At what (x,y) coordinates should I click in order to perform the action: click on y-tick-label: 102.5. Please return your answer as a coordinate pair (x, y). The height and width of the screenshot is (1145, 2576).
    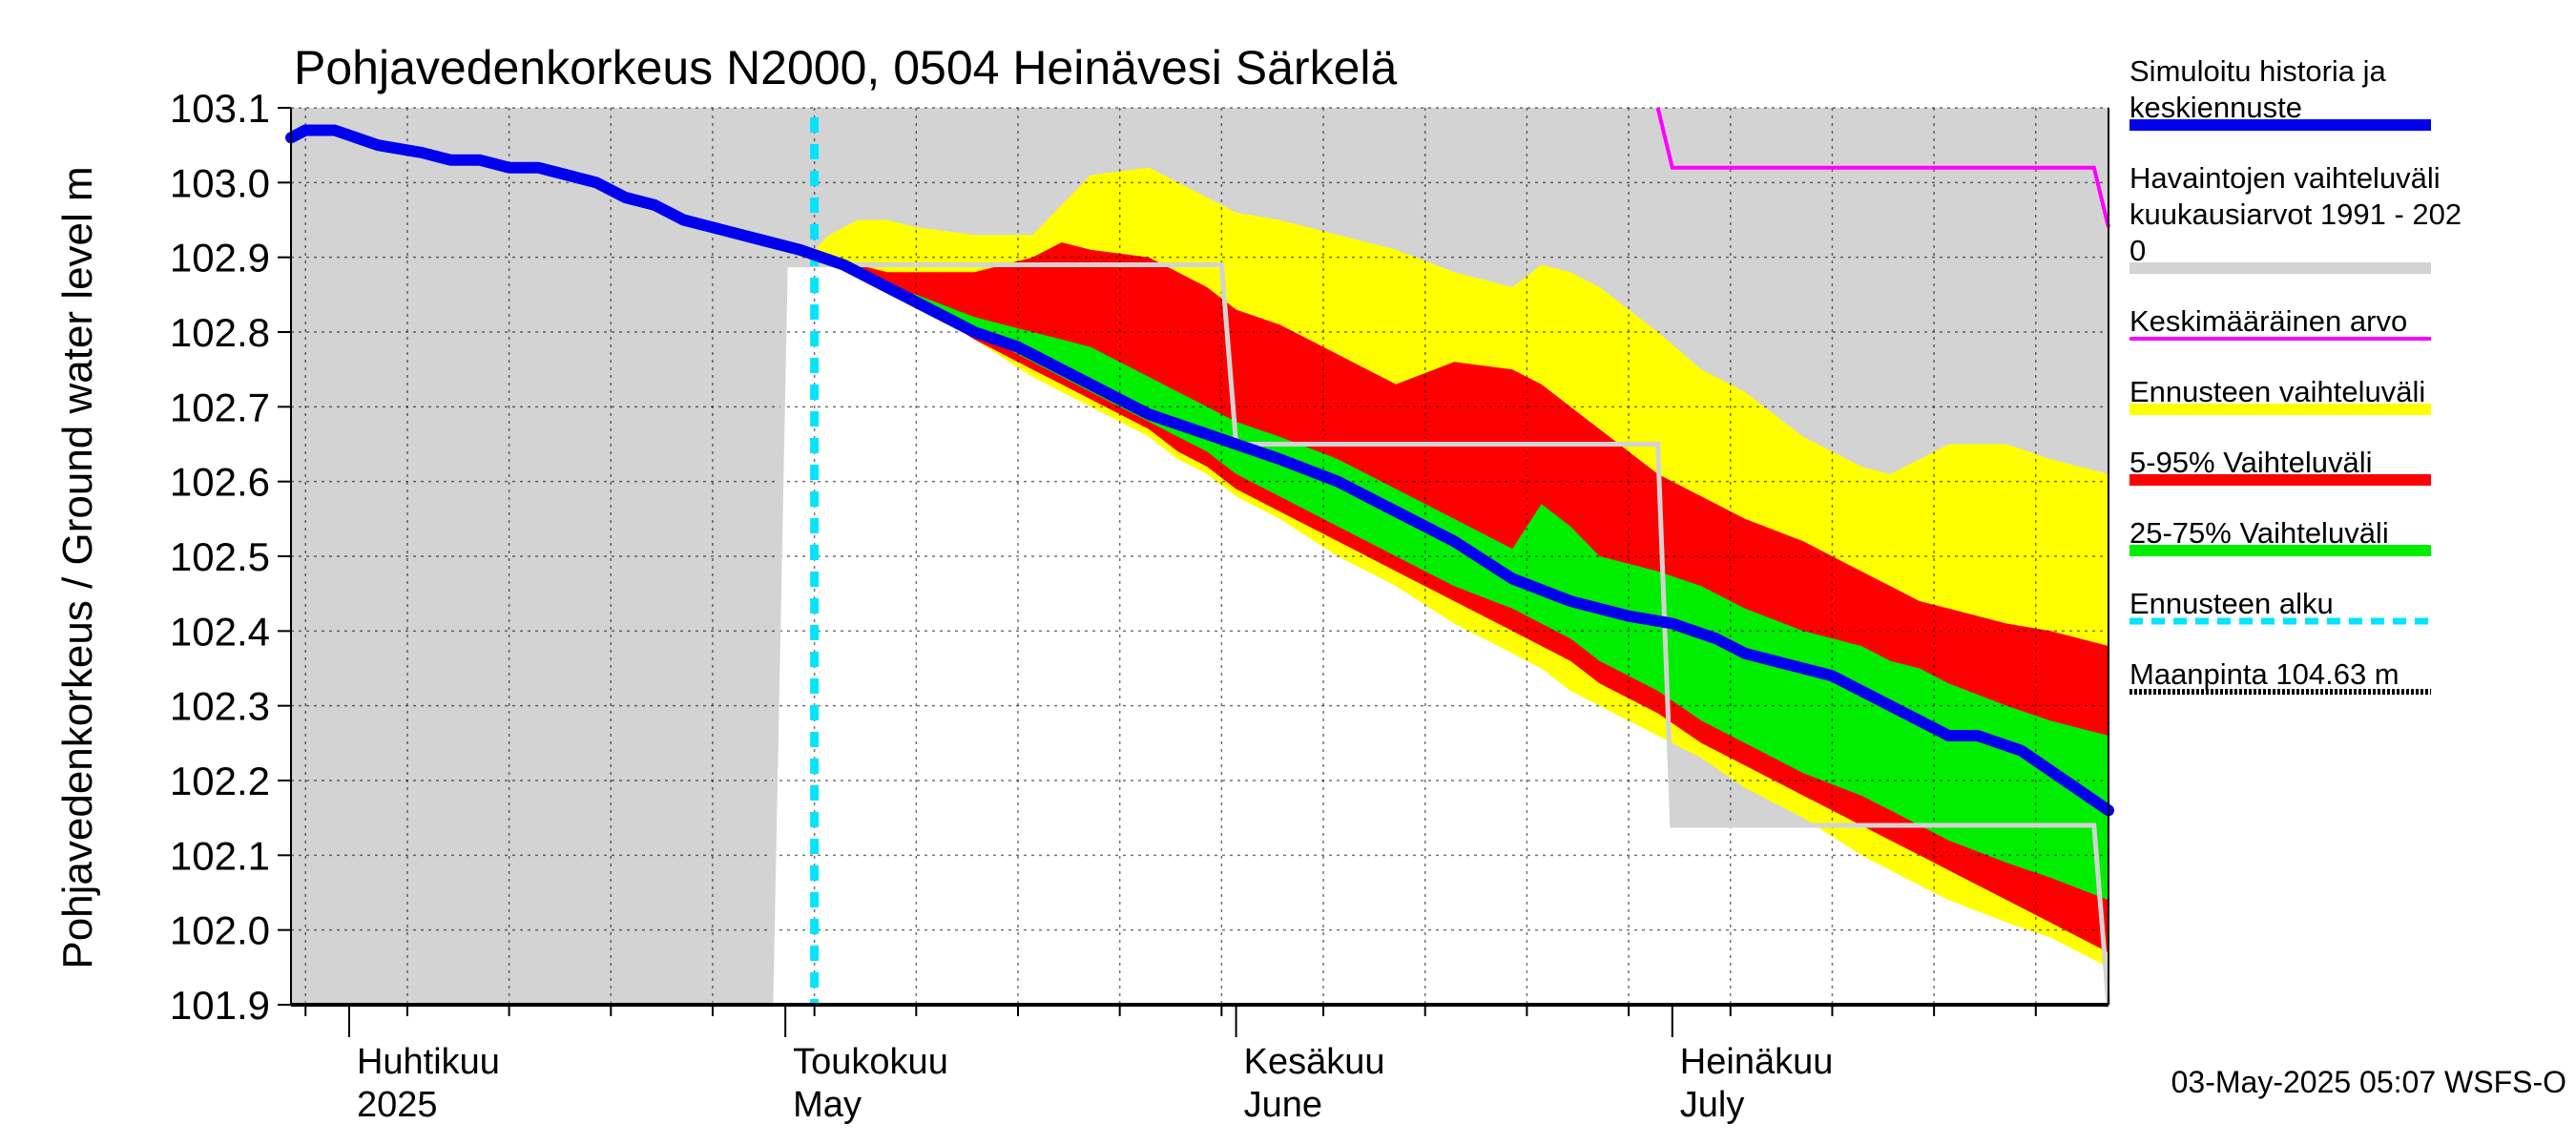
    Looking at the image, I should click on (220, 557).